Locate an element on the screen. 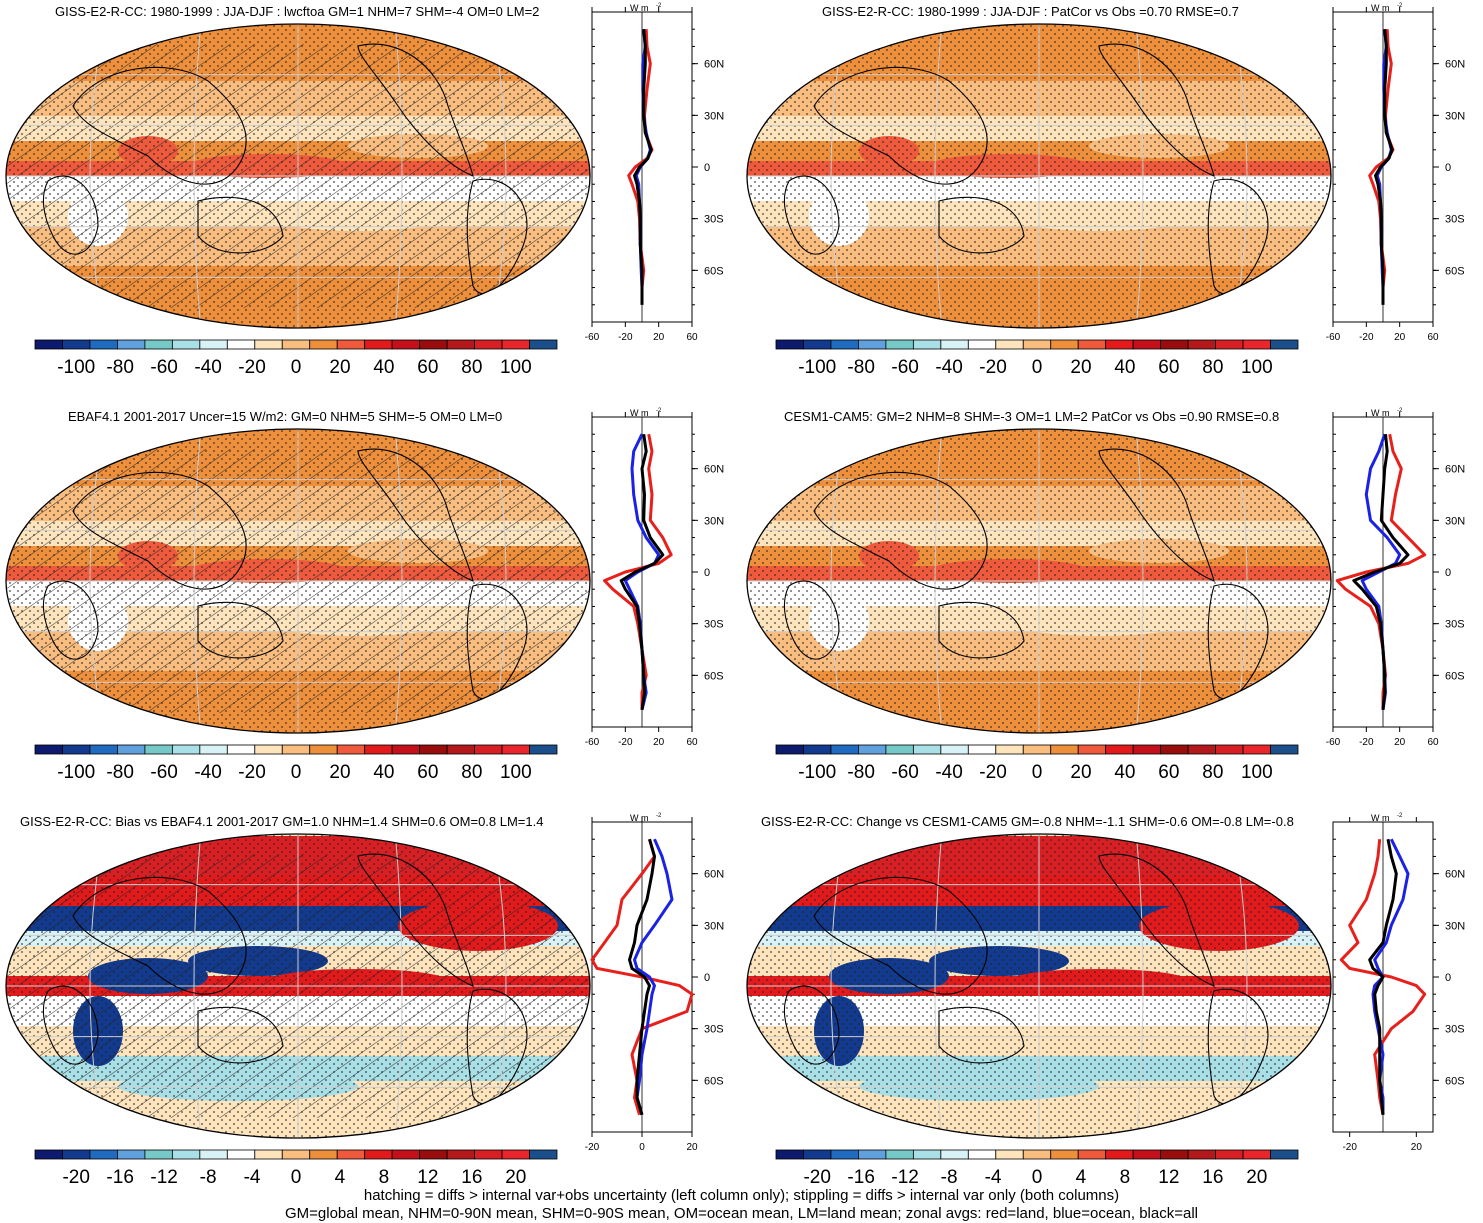  colorbar-label: -16 is located at coordinates (119, 1177).